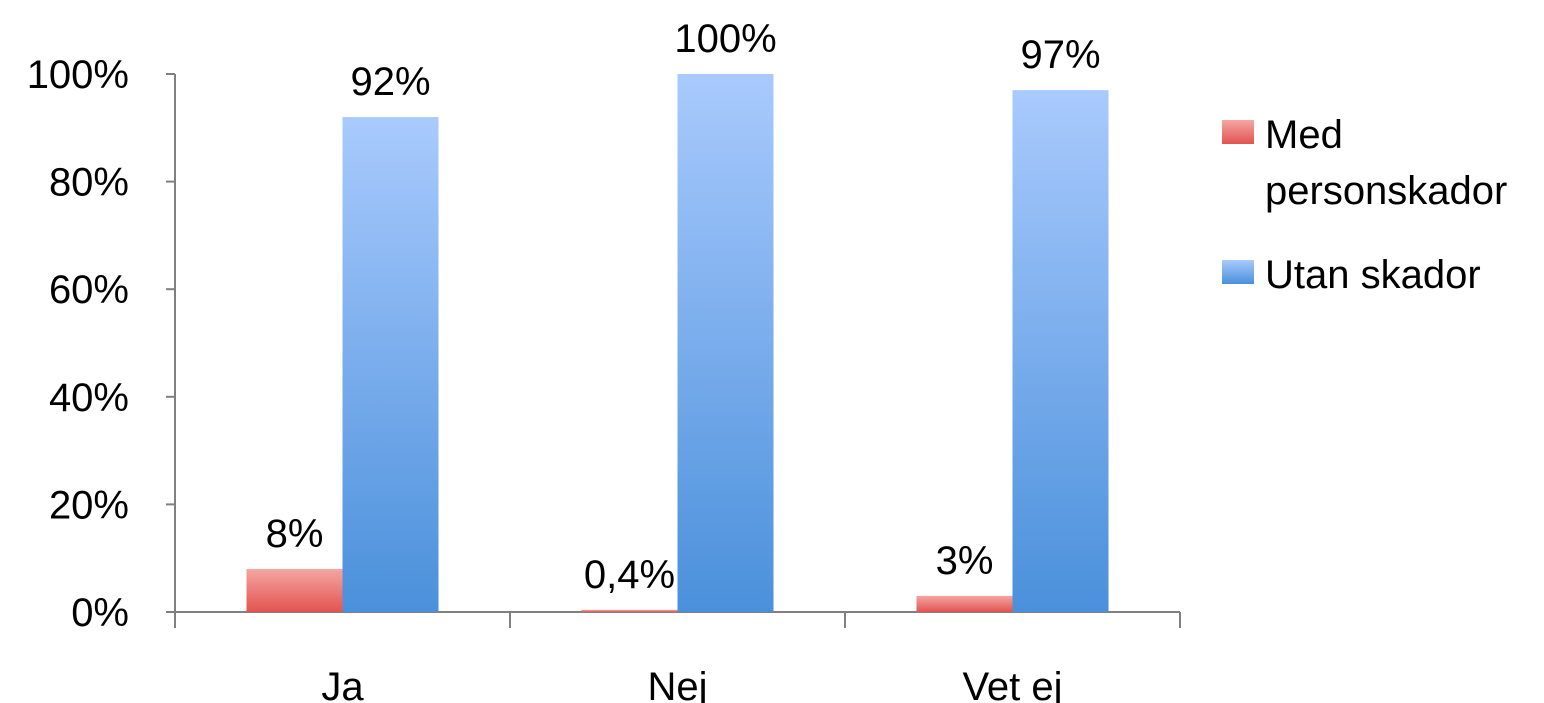 This screenshot has width=1544, height=703. Describe the element at coordinates (725, 39) in the screenshot. I see `data-label: 100%` at that location.